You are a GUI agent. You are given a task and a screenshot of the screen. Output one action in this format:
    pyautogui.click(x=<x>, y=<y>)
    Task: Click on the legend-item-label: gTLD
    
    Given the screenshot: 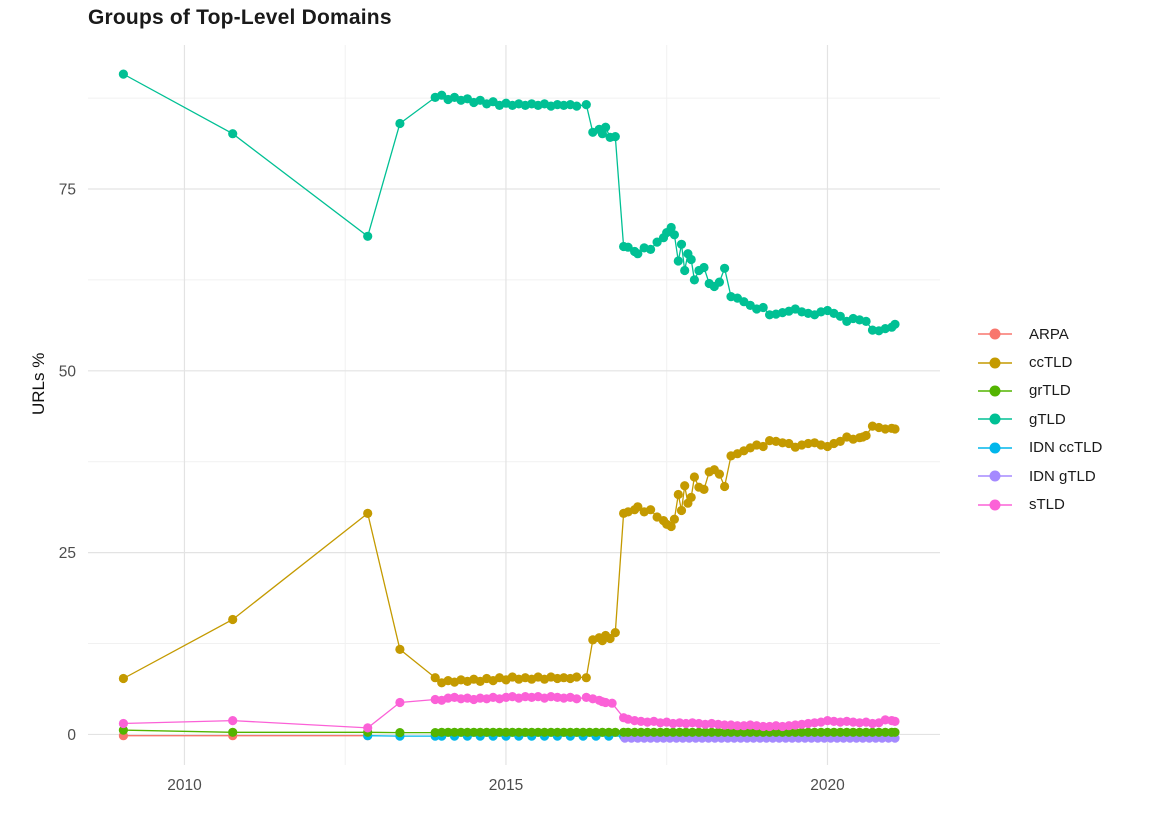 What is the action you would take?
    pyautogui.click(x=1047, y=419)
    